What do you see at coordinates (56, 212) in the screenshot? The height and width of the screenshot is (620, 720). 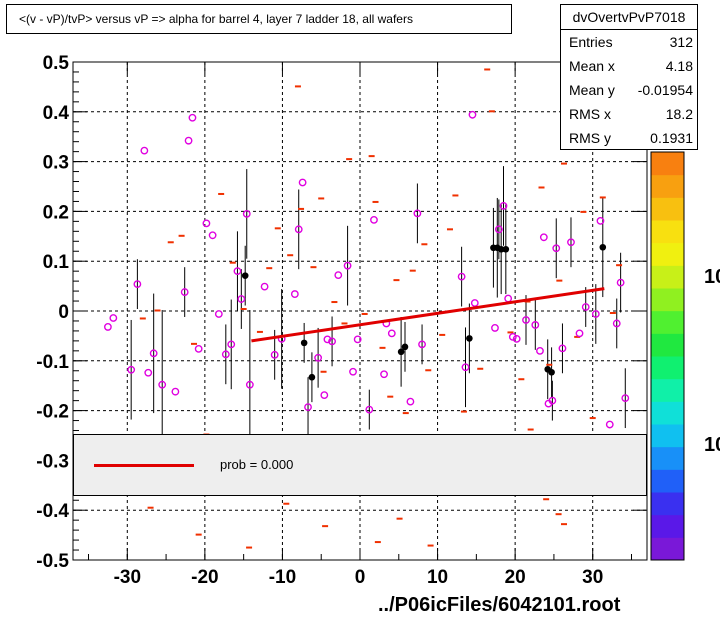 I see `y-tick-label: 0.2` at bounding box center [56, 212].